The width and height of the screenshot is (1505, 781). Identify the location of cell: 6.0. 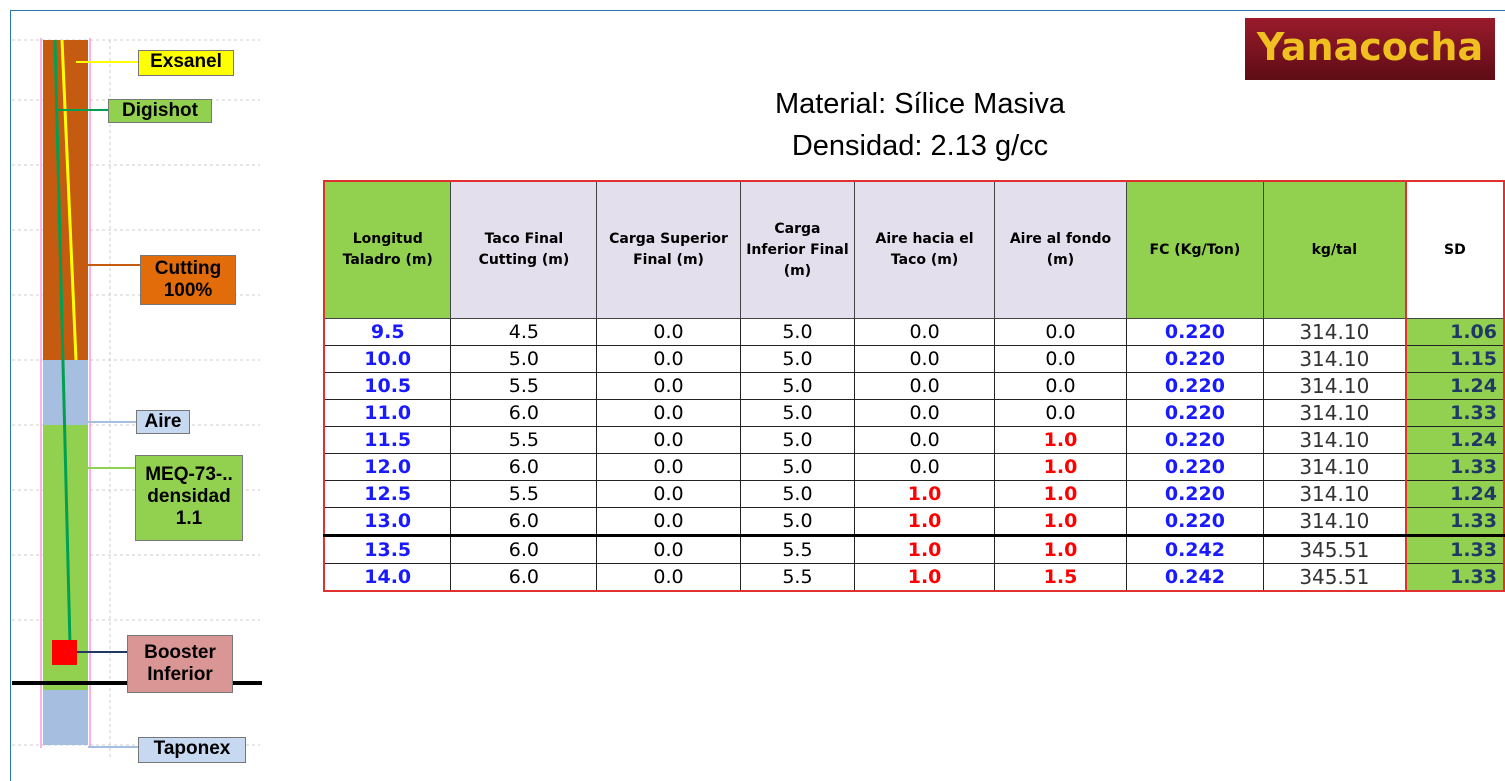
(524, 549).